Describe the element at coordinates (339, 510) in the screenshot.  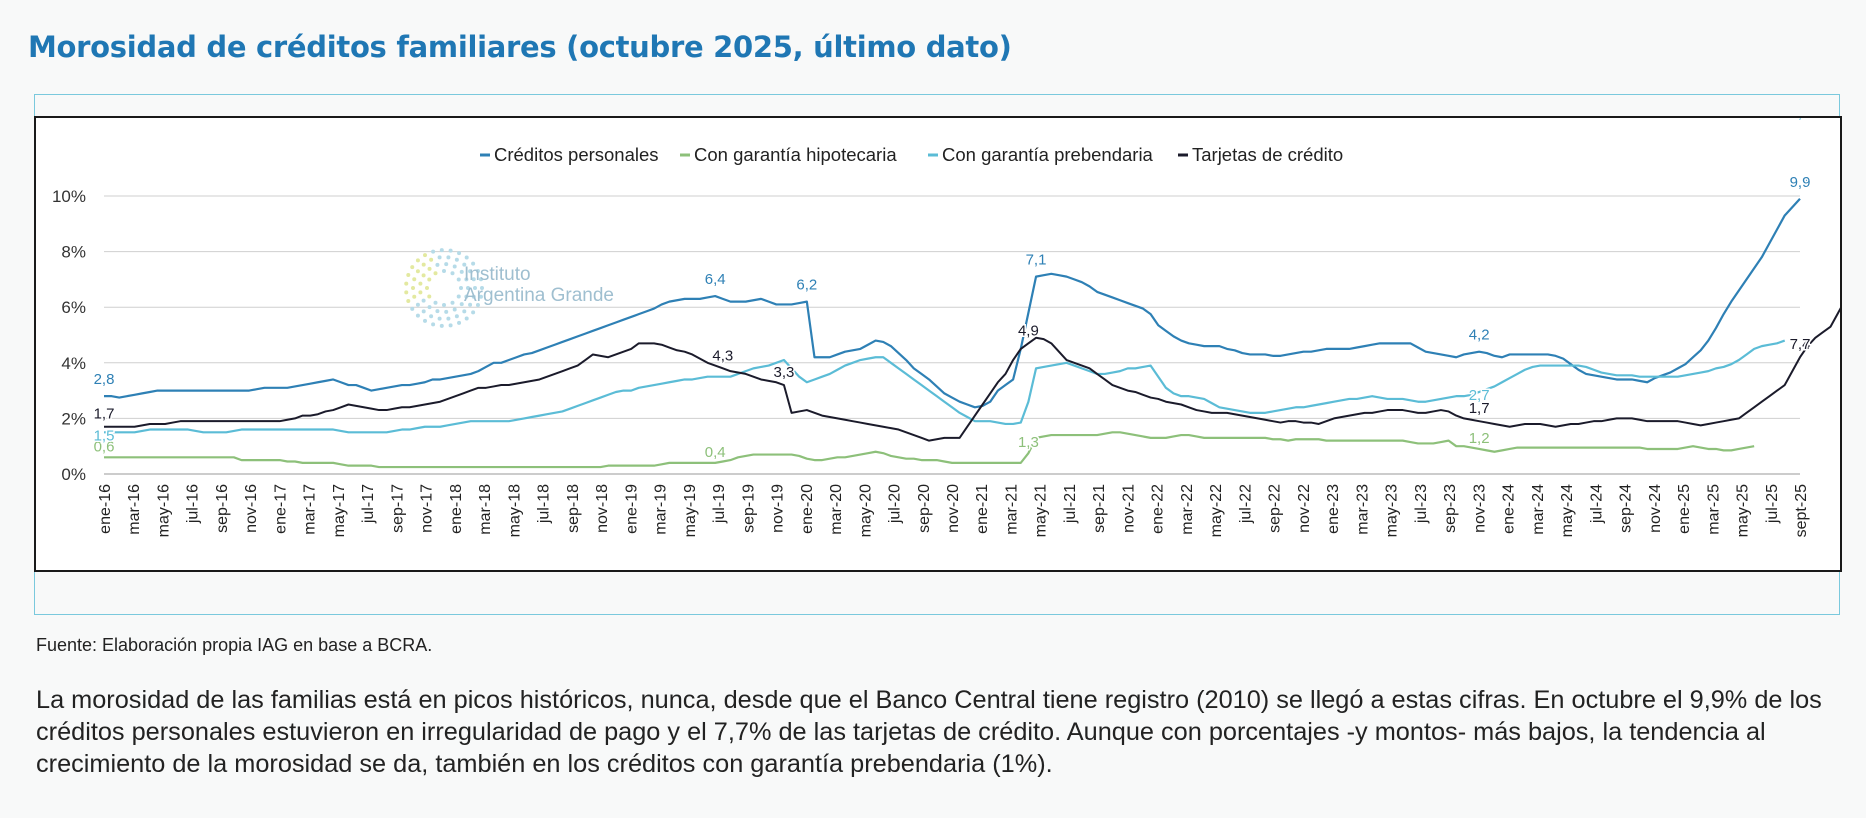
I see `x-tick-label: may-17` at that location.